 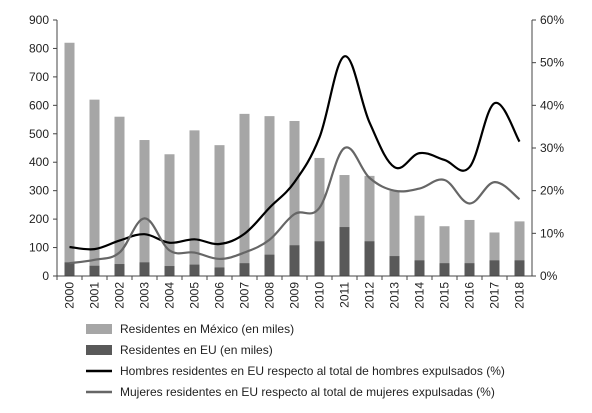 I want to click on left-tick-label: 300, so click(x=39, y=191).